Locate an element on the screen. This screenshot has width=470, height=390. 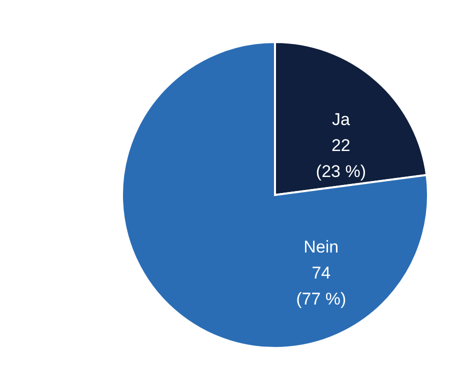
data-label: 74 (77 %) is located at coordinates (321, 286).